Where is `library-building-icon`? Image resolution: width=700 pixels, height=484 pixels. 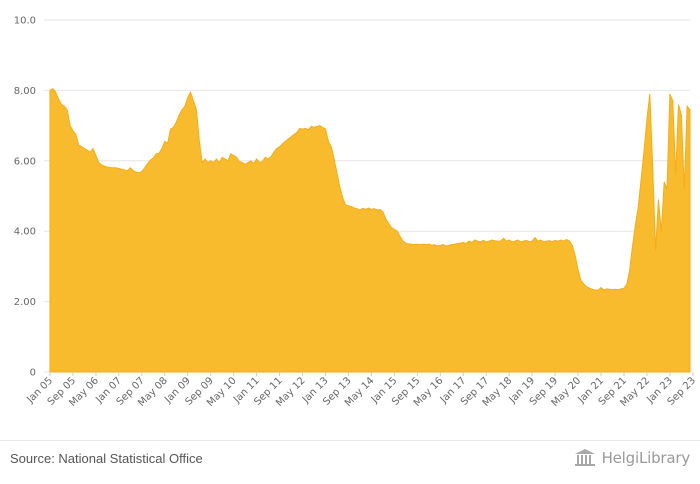 library-building-icon is located at coordinates (584, 457).